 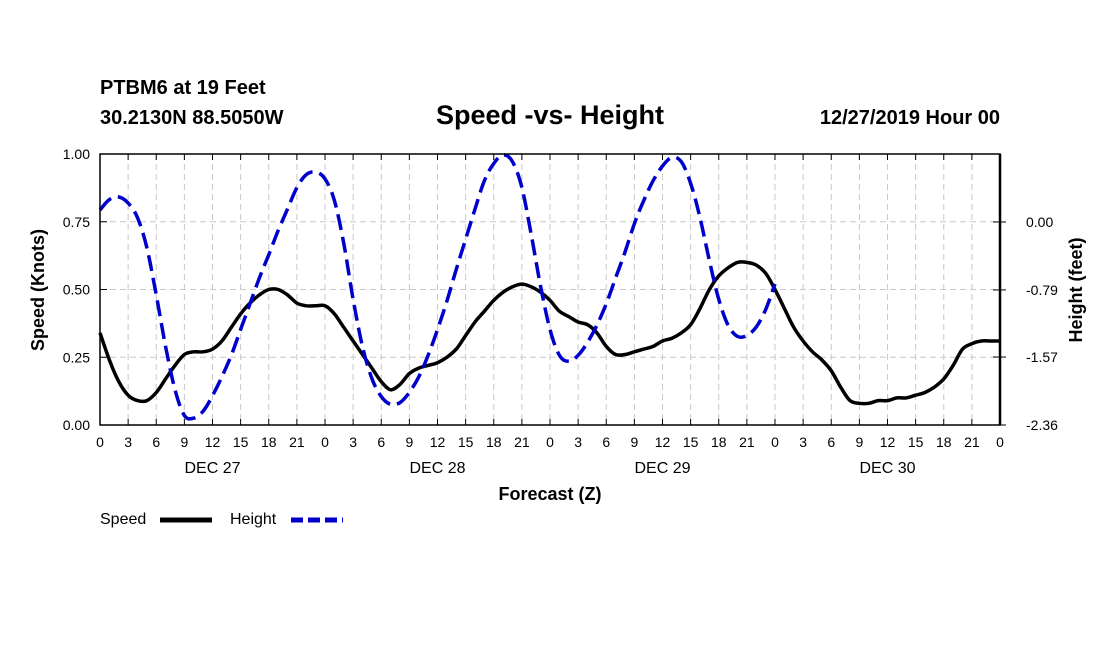 I want to click on y-axis-right-label: Height (feet), so click(x=1076, y=290).